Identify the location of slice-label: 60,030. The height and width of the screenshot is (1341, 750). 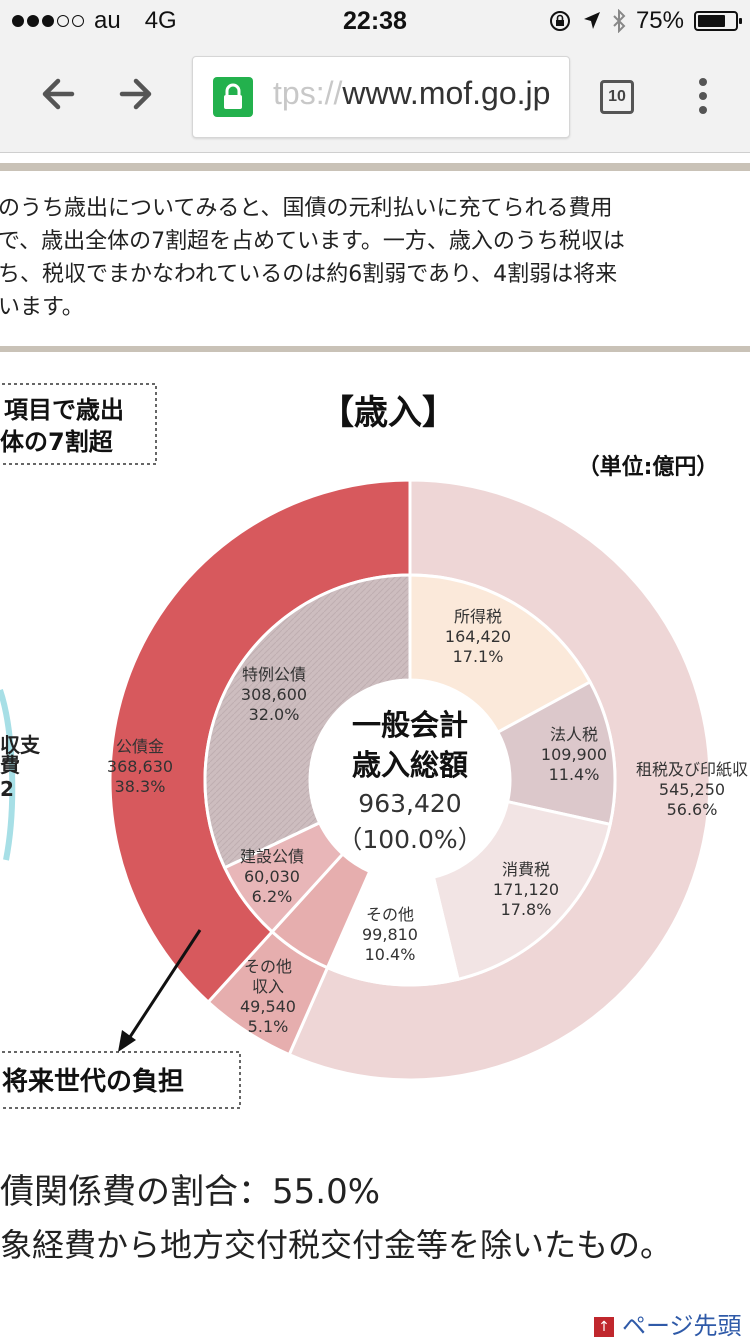
(272, 876).